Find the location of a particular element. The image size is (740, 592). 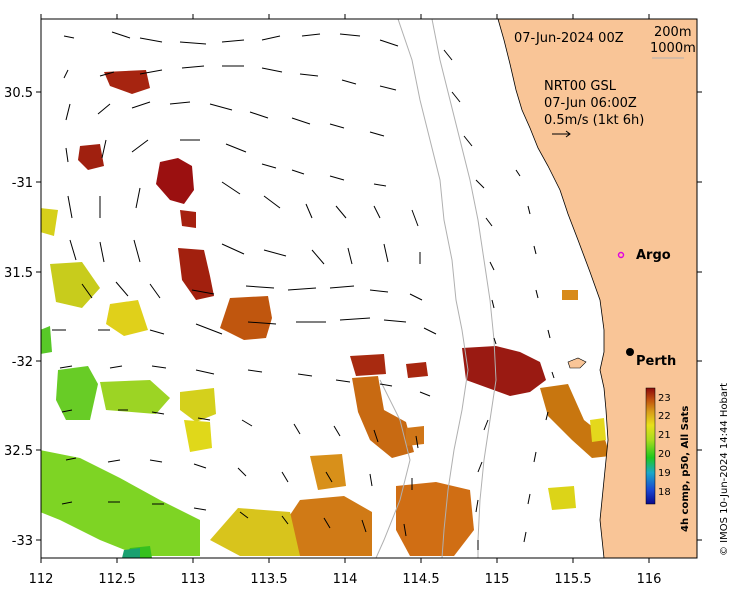

x-tick-label: 114.5 is located at coordinates (420, 579).